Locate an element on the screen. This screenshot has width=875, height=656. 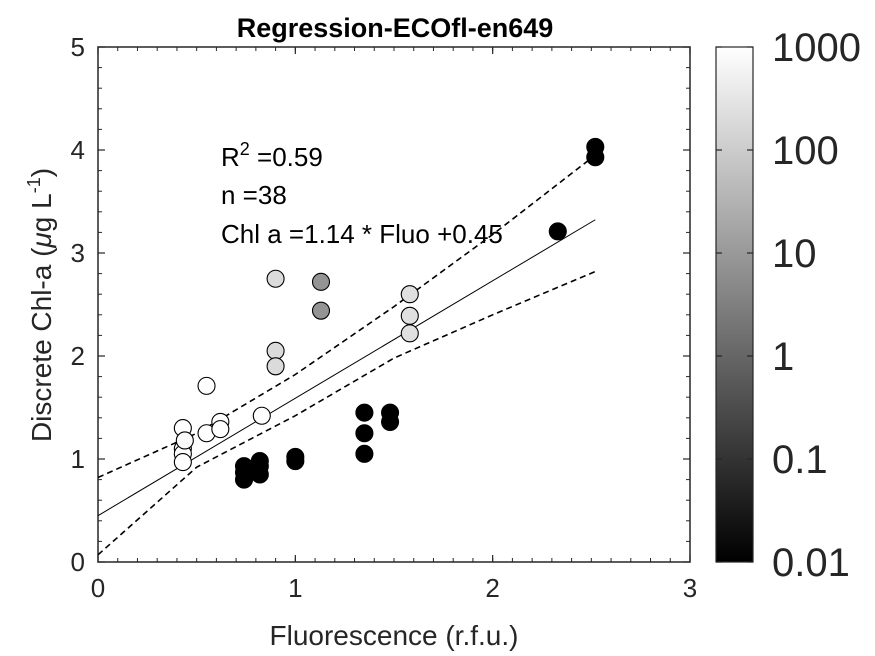
colorbar-tick-label: 10 is located at coordinates (794, 254).